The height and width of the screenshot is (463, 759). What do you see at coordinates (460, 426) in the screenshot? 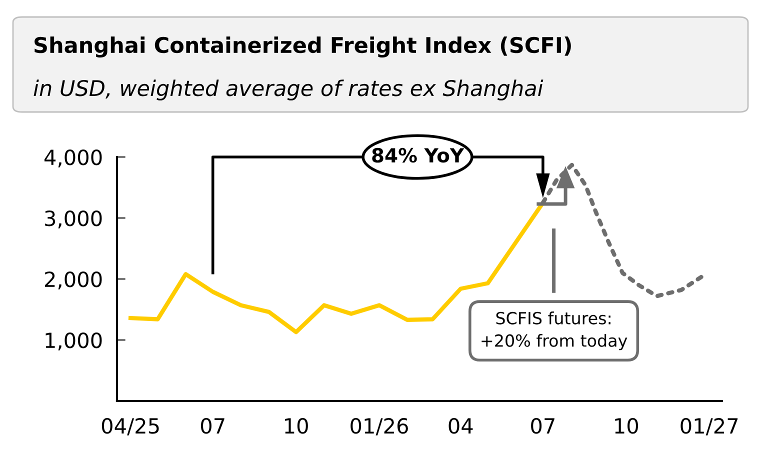
I see `x-tick-label: 04` at bounding box center [460, 426].